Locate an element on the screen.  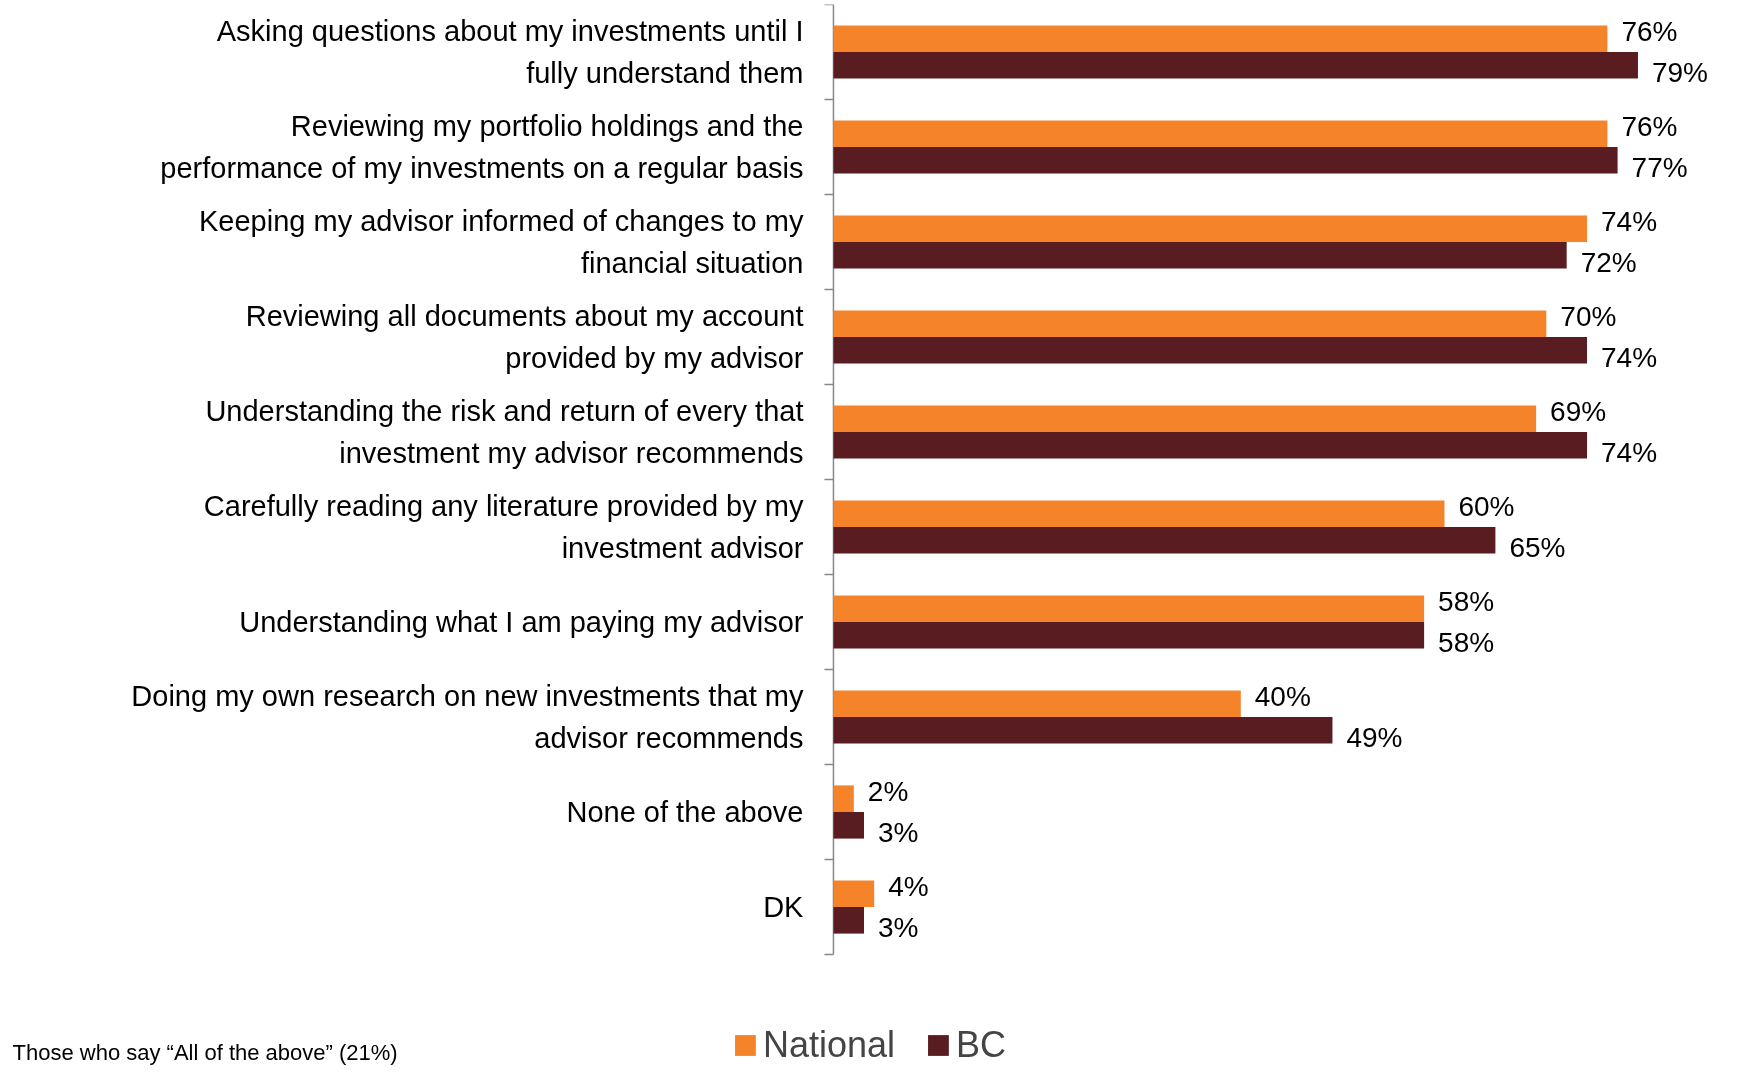
text: Those who say “All of the above” (21%) is located at coordinates (205, 1052).